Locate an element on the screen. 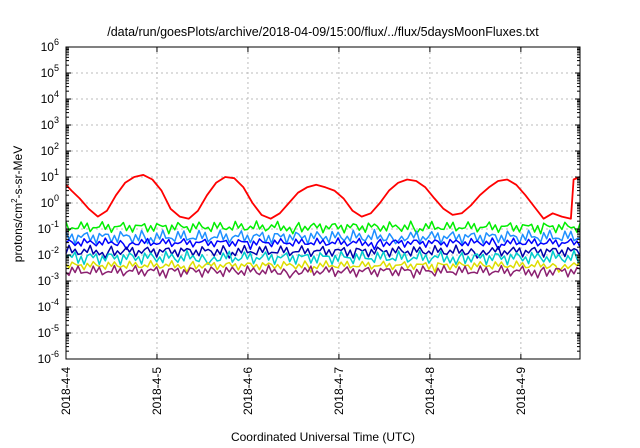 The image size is (640, 448). y-tick-label: 10¹ is located at coordinates (50, 175).